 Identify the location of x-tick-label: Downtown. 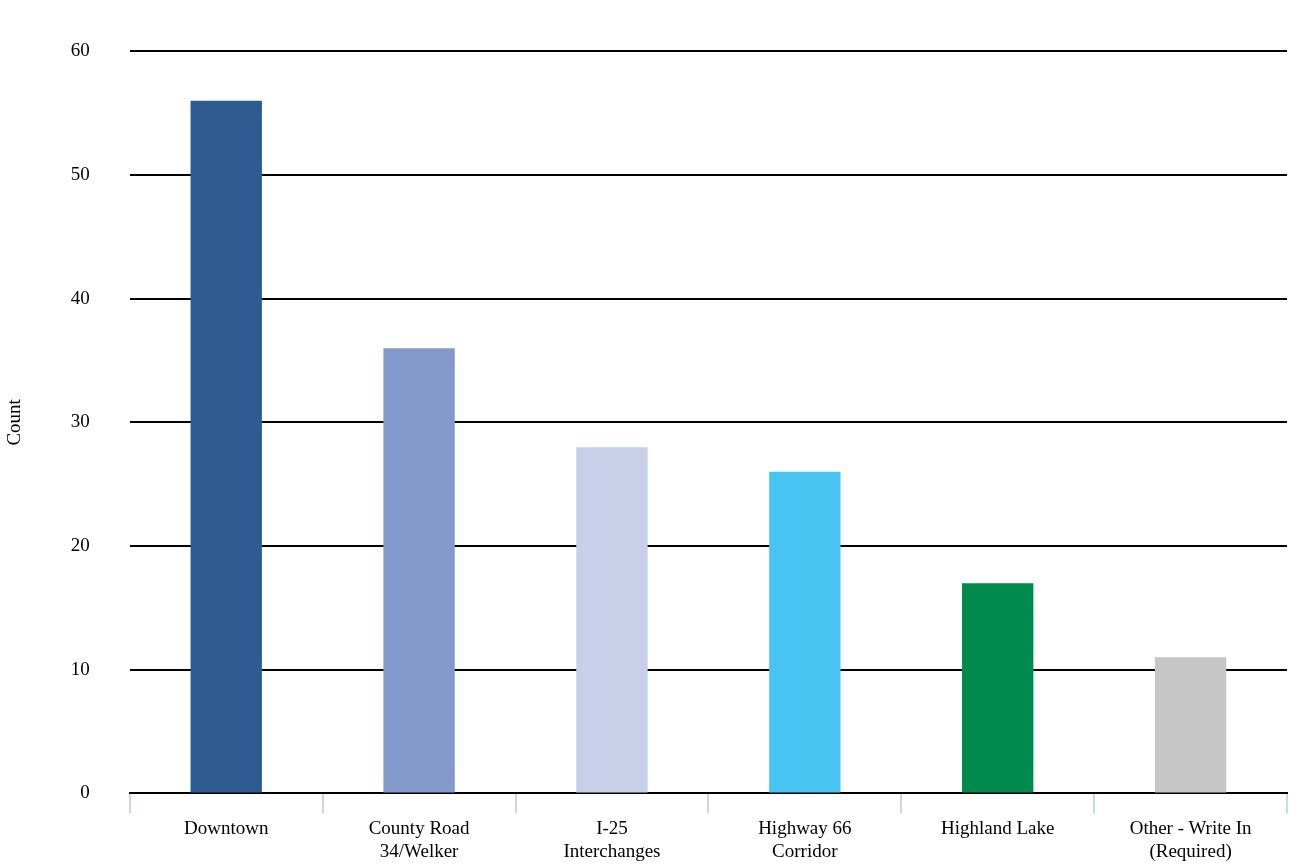
(226, 827).